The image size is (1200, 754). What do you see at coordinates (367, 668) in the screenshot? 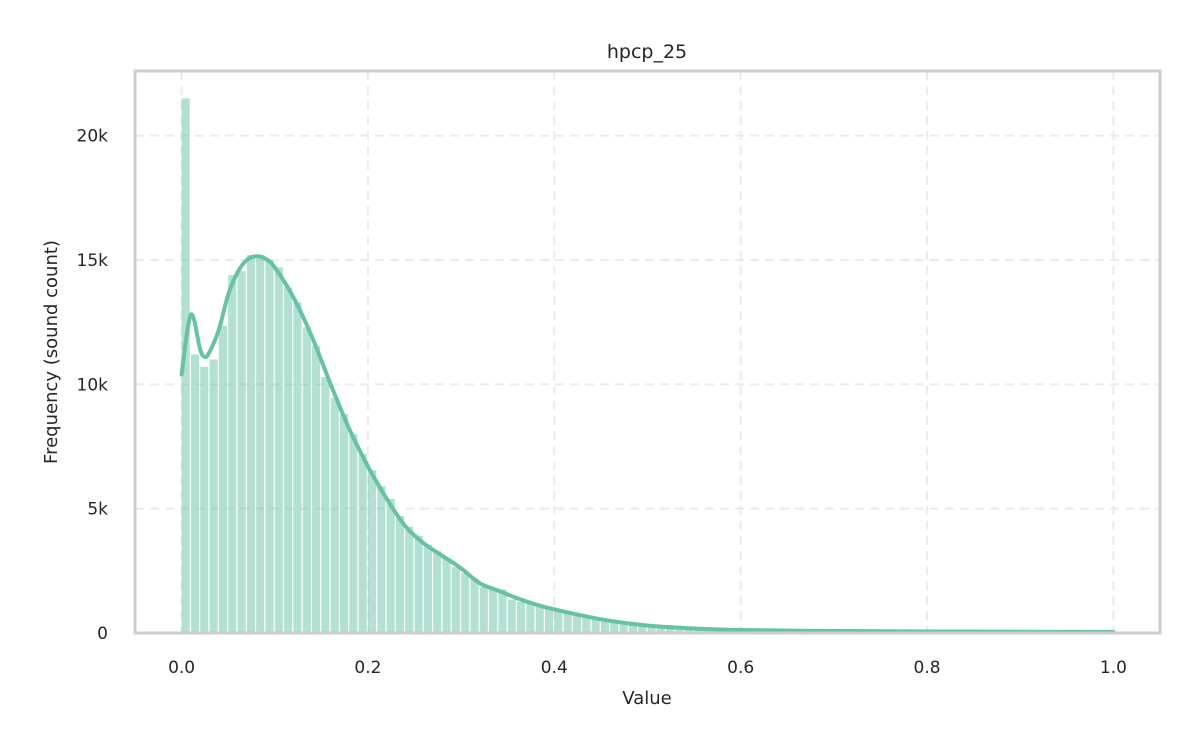
I see `x-tick-label: 0.2` at bounding box center [367, 668].